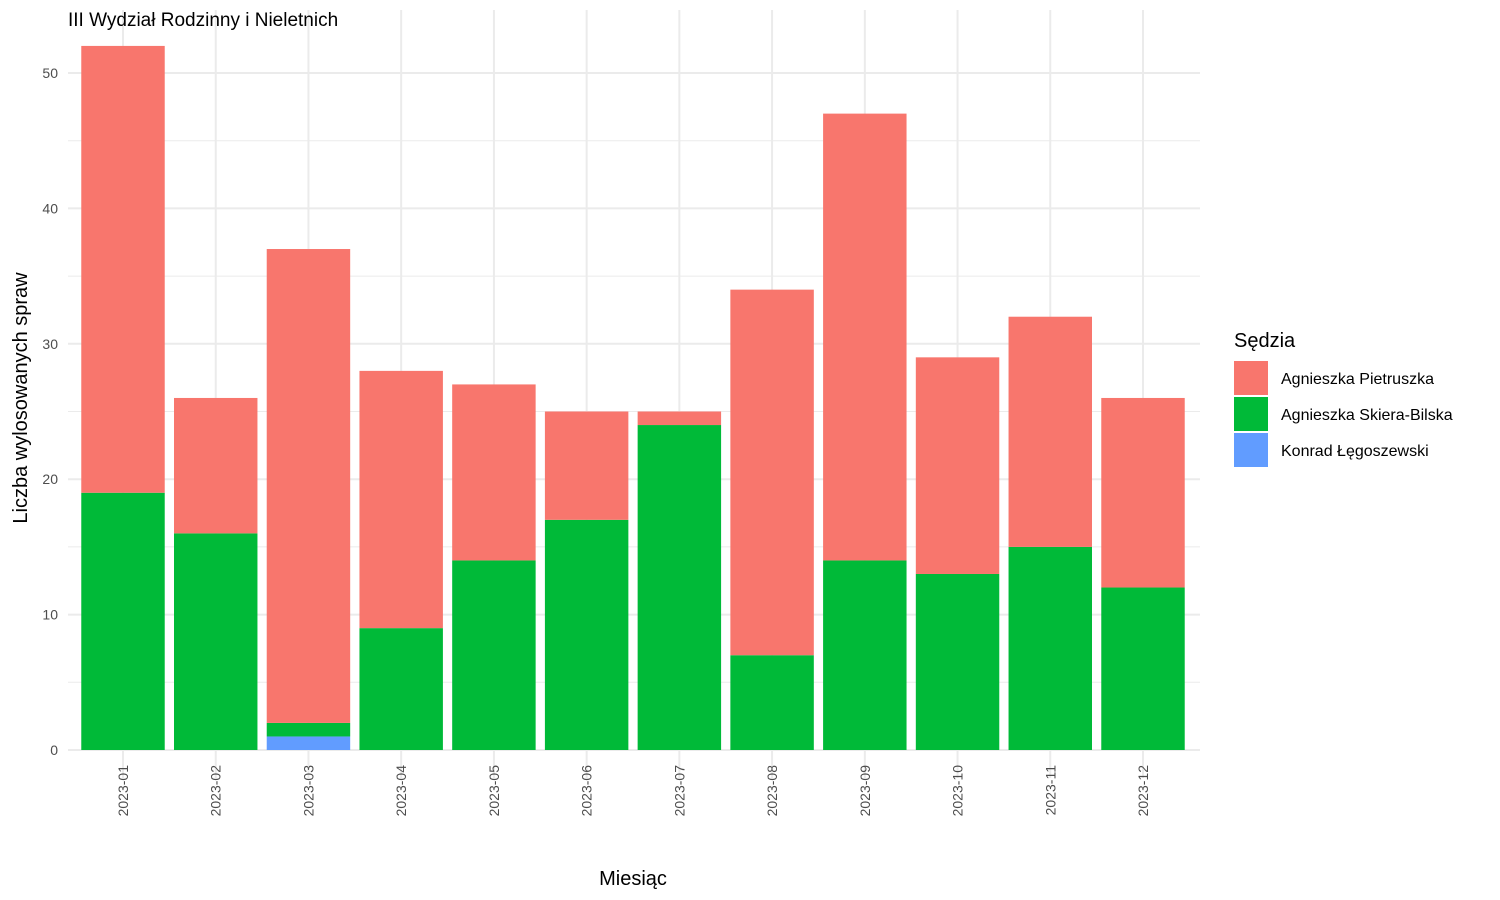 The width and height of the screenshot is (1500, 900). I want to click on y-tick-label: 10, so click(50, 615).